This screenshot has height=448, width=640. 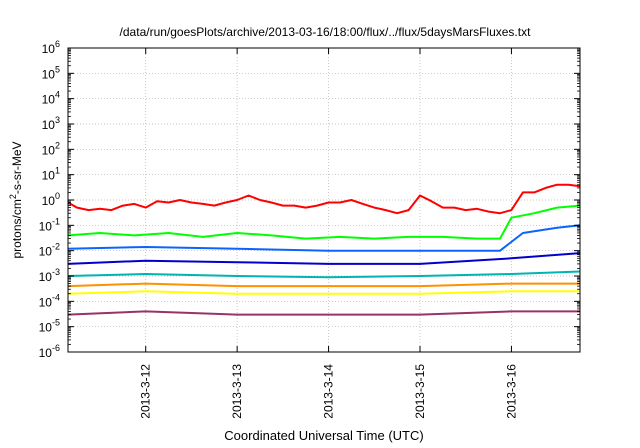 What do you see at coordinates (56, 221) in the screenshot?
I see `y-tick-label-exponent: -1` at bounding box center [56, 221].